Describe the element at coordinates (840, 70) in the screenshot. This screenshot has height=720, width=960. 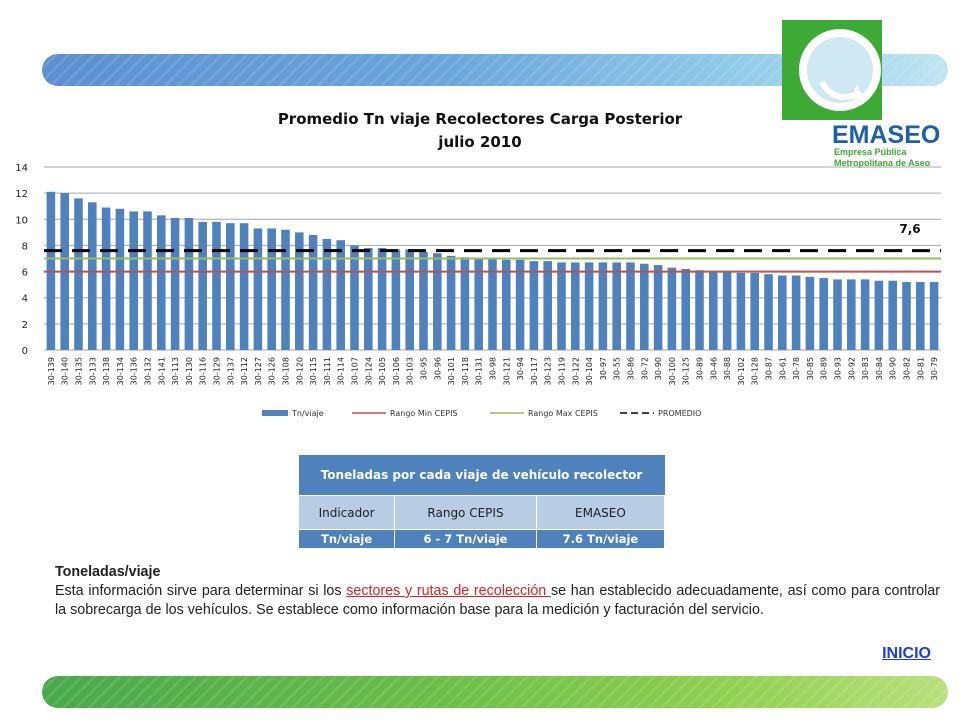
I see `logo-inner-disc` at that location.